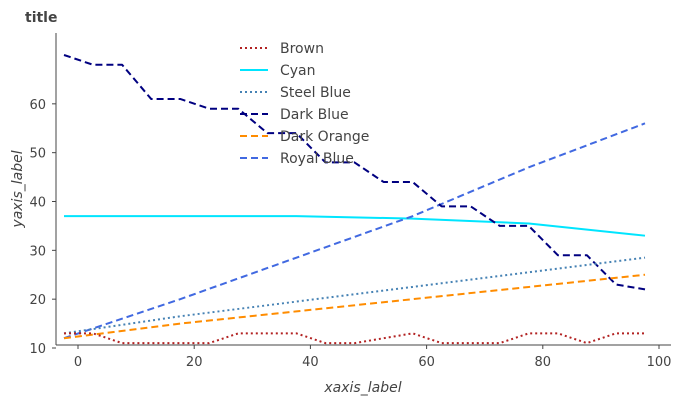 The image size is (674, 400). Describe the element at coordinates (18, 189) in the screenshot. I see `y-axis-title: yaxis_label` at that location.